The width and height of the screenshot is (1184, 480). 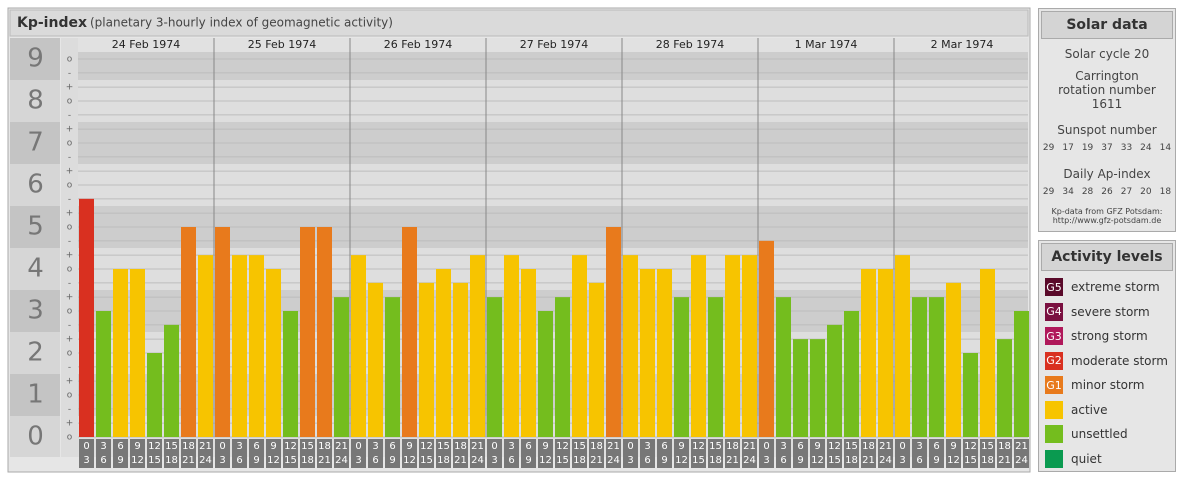 What do you see at coordinates (35, 143) in the screenshot?
I see `y-tick-label: 7` at bounding box center [35, 143].